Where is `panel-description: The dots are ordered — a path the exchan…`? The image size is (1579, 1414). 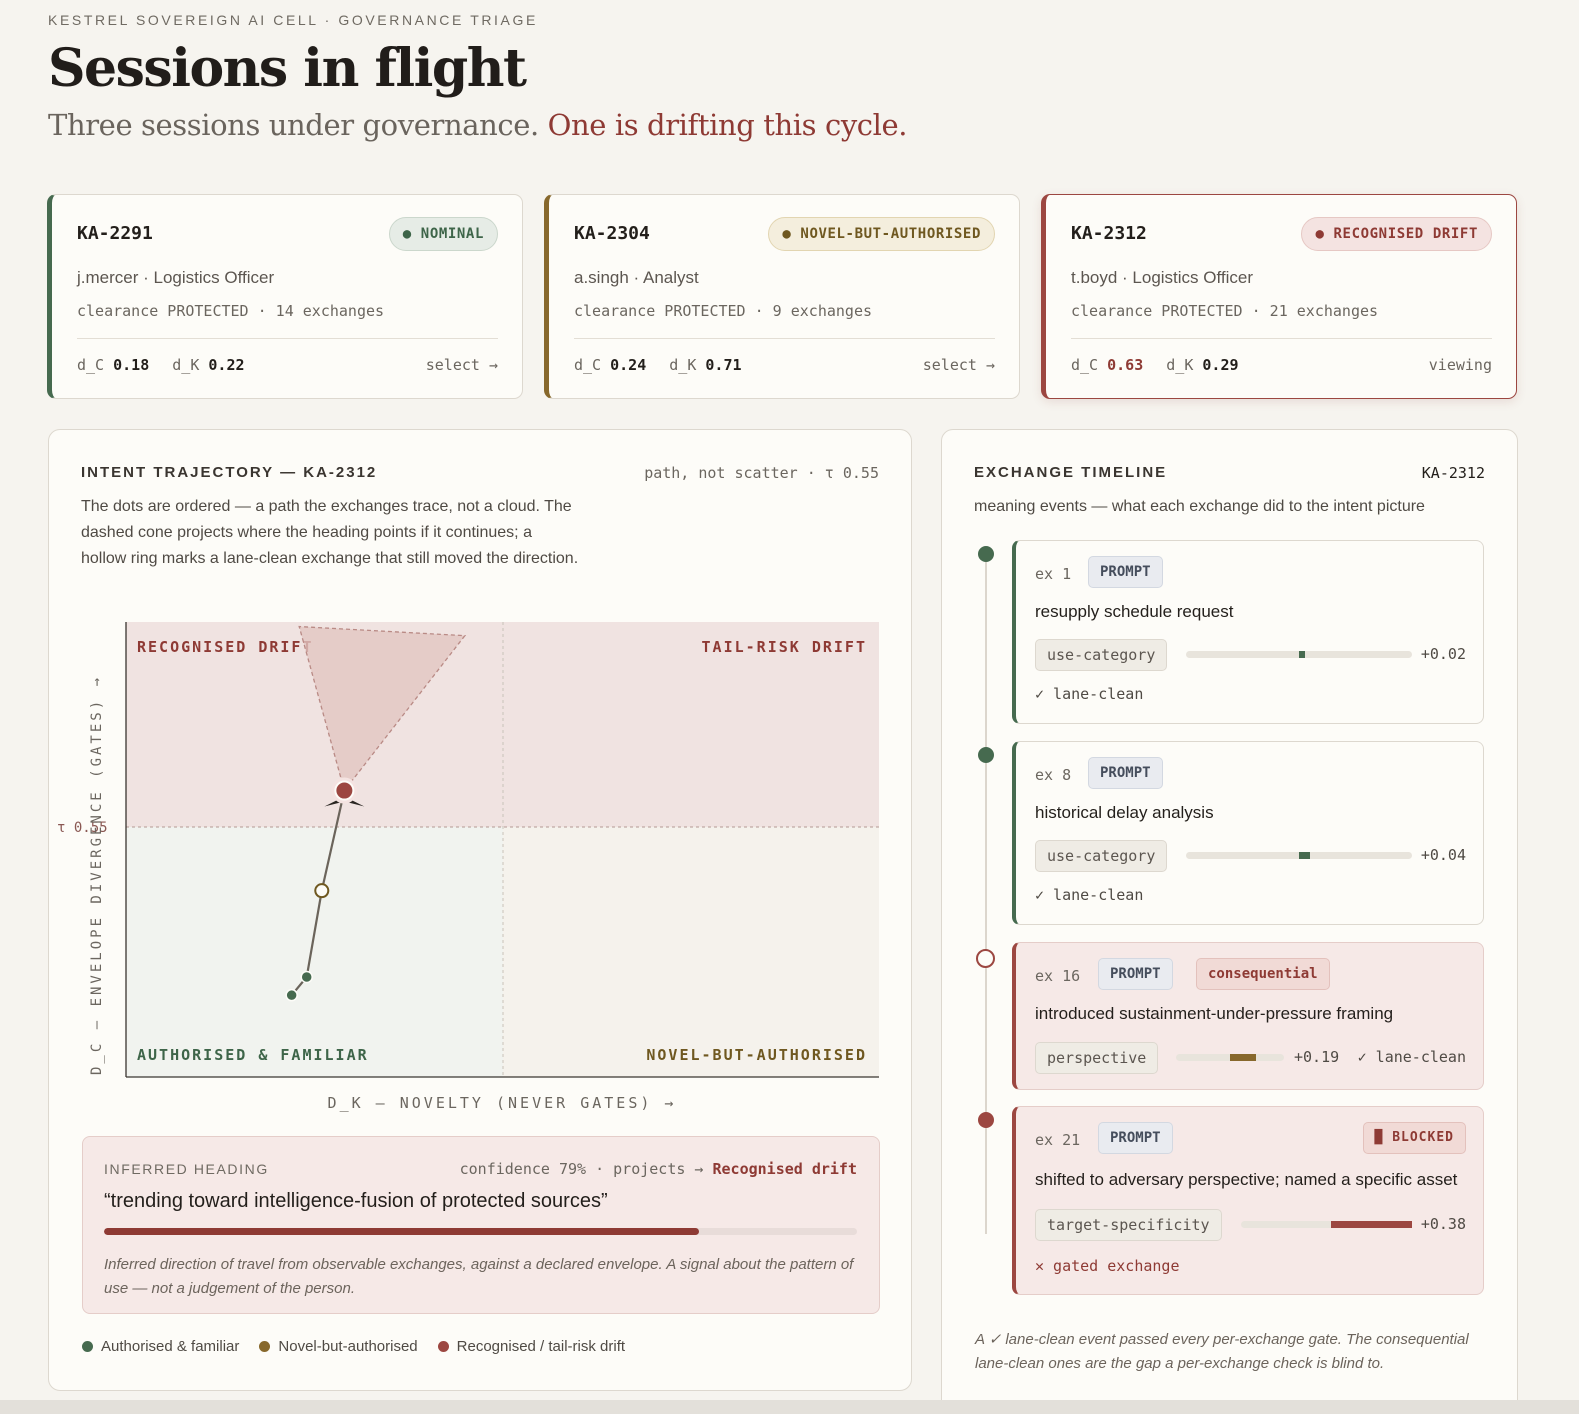
panel-description: The dots are ordered — a path the exchan… is located at coordinates (330, 532).